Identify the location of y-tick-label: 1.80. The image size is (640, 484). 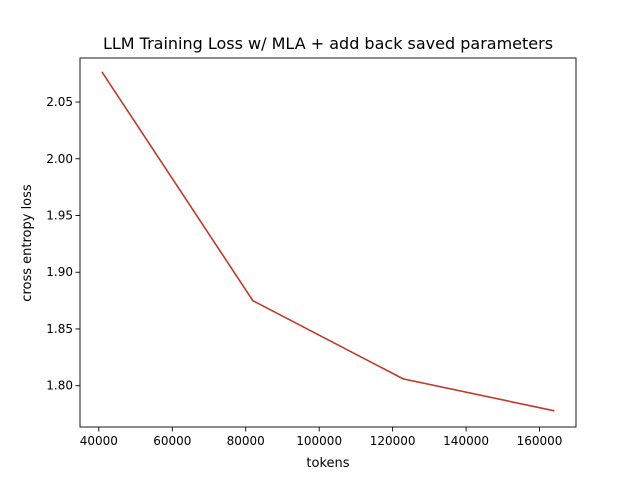
(59, 386).